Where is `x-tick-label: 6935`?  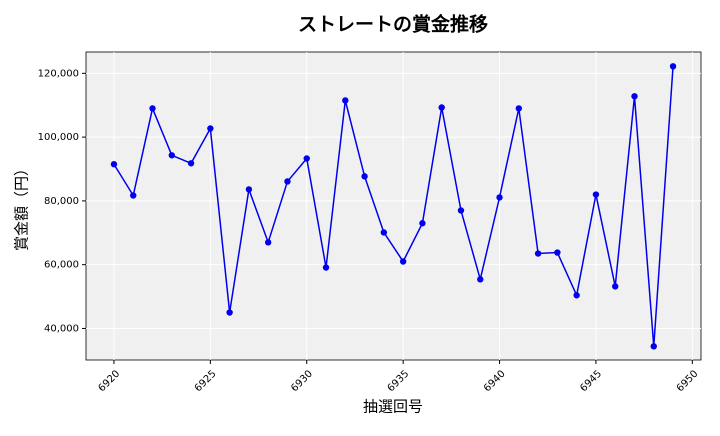 x-tick-label: 6935 is located at coordinates (399, 381).